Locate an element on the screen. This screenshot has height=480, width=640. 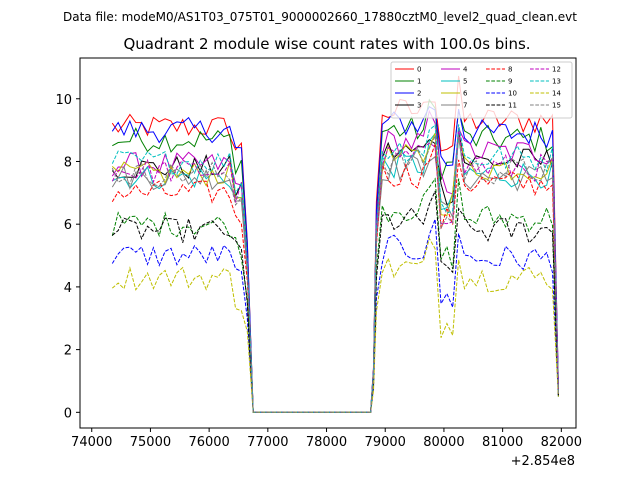
y-axis: 0 2 4 6 8 10 is located at coordinates (67, 257).